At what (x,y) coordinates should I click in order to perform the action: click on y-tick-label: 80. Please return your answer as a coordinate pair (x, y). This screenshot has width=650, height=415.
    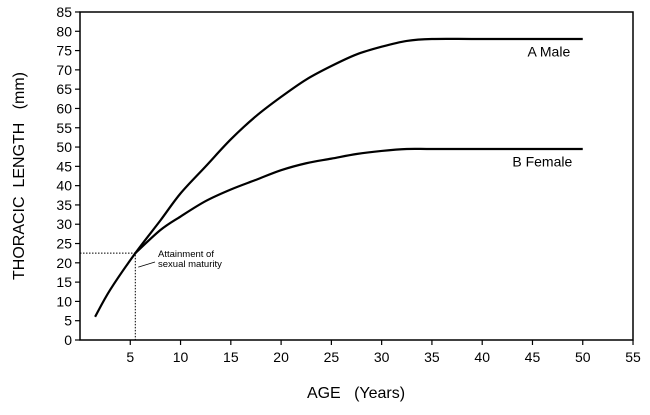
    Looking at the image, I should click on (64, 31).